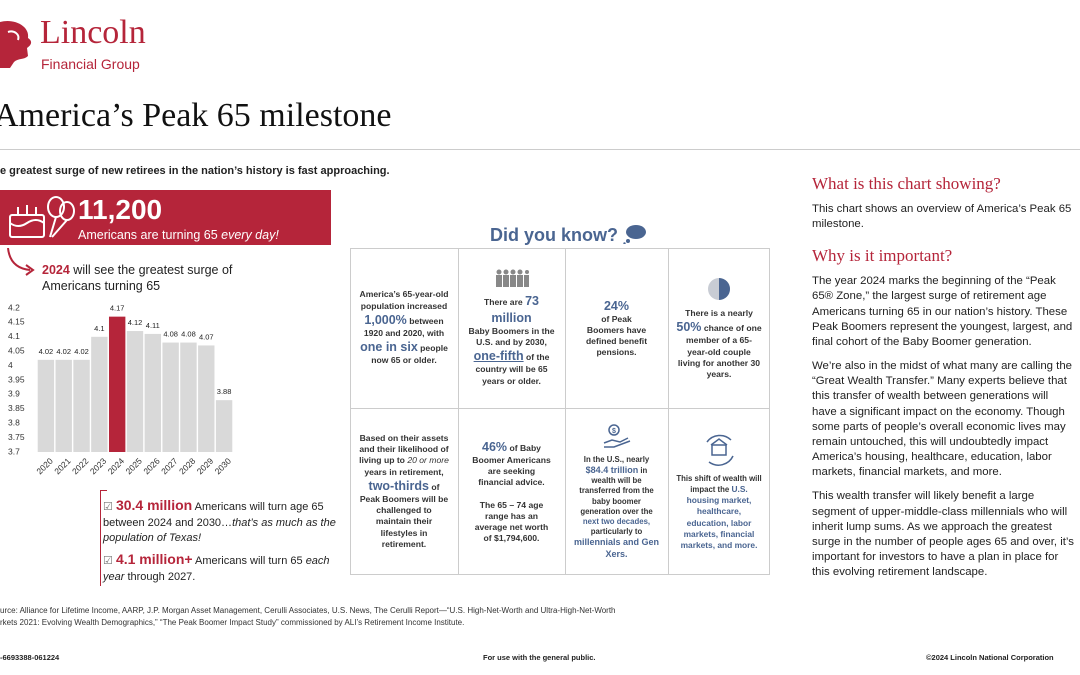 The height and width of the screenshot is (675, 1080). What do you see at coordinates (515, 309) in the screenshot?
I see `cell-highlight: 73 million` at bounding box center [515, 309].